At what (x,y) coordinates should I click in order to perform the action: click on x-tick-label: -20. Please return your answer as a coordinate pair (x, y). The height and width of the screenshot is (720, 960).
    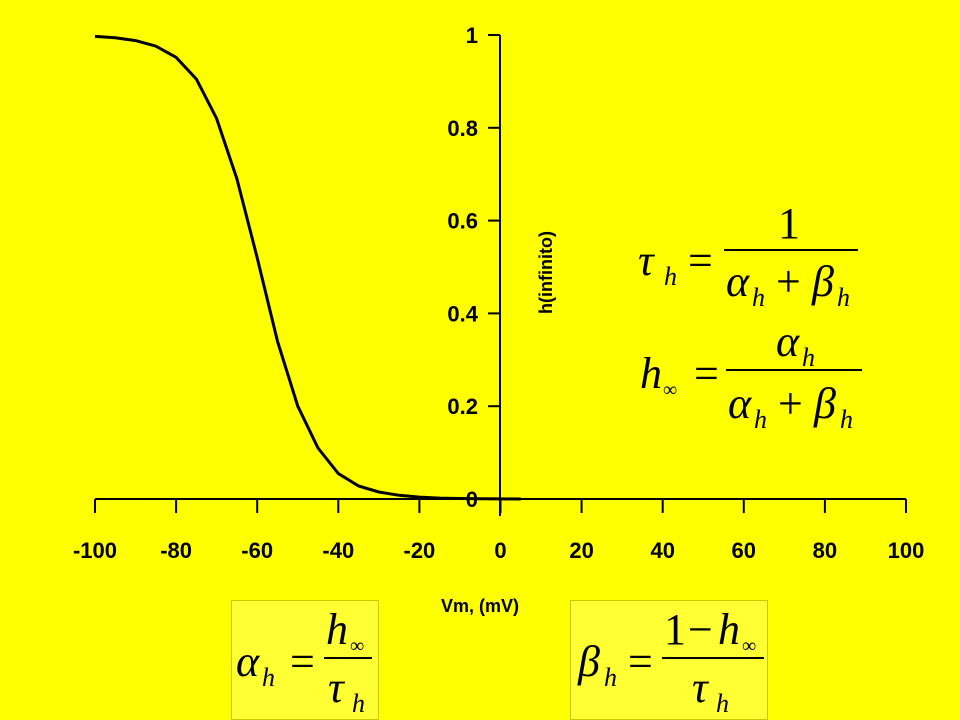
    Looking at the image, I should click on (420, 550).